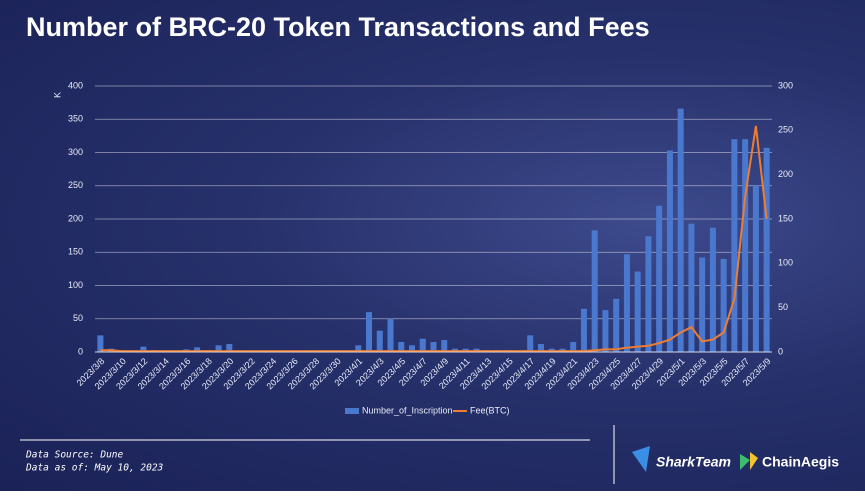 The image size is (865, 496). What do you see at coordinates (785, 263) in the screenshot?
I see `y2-tick-label: 100` at bounding box center [785, 263].